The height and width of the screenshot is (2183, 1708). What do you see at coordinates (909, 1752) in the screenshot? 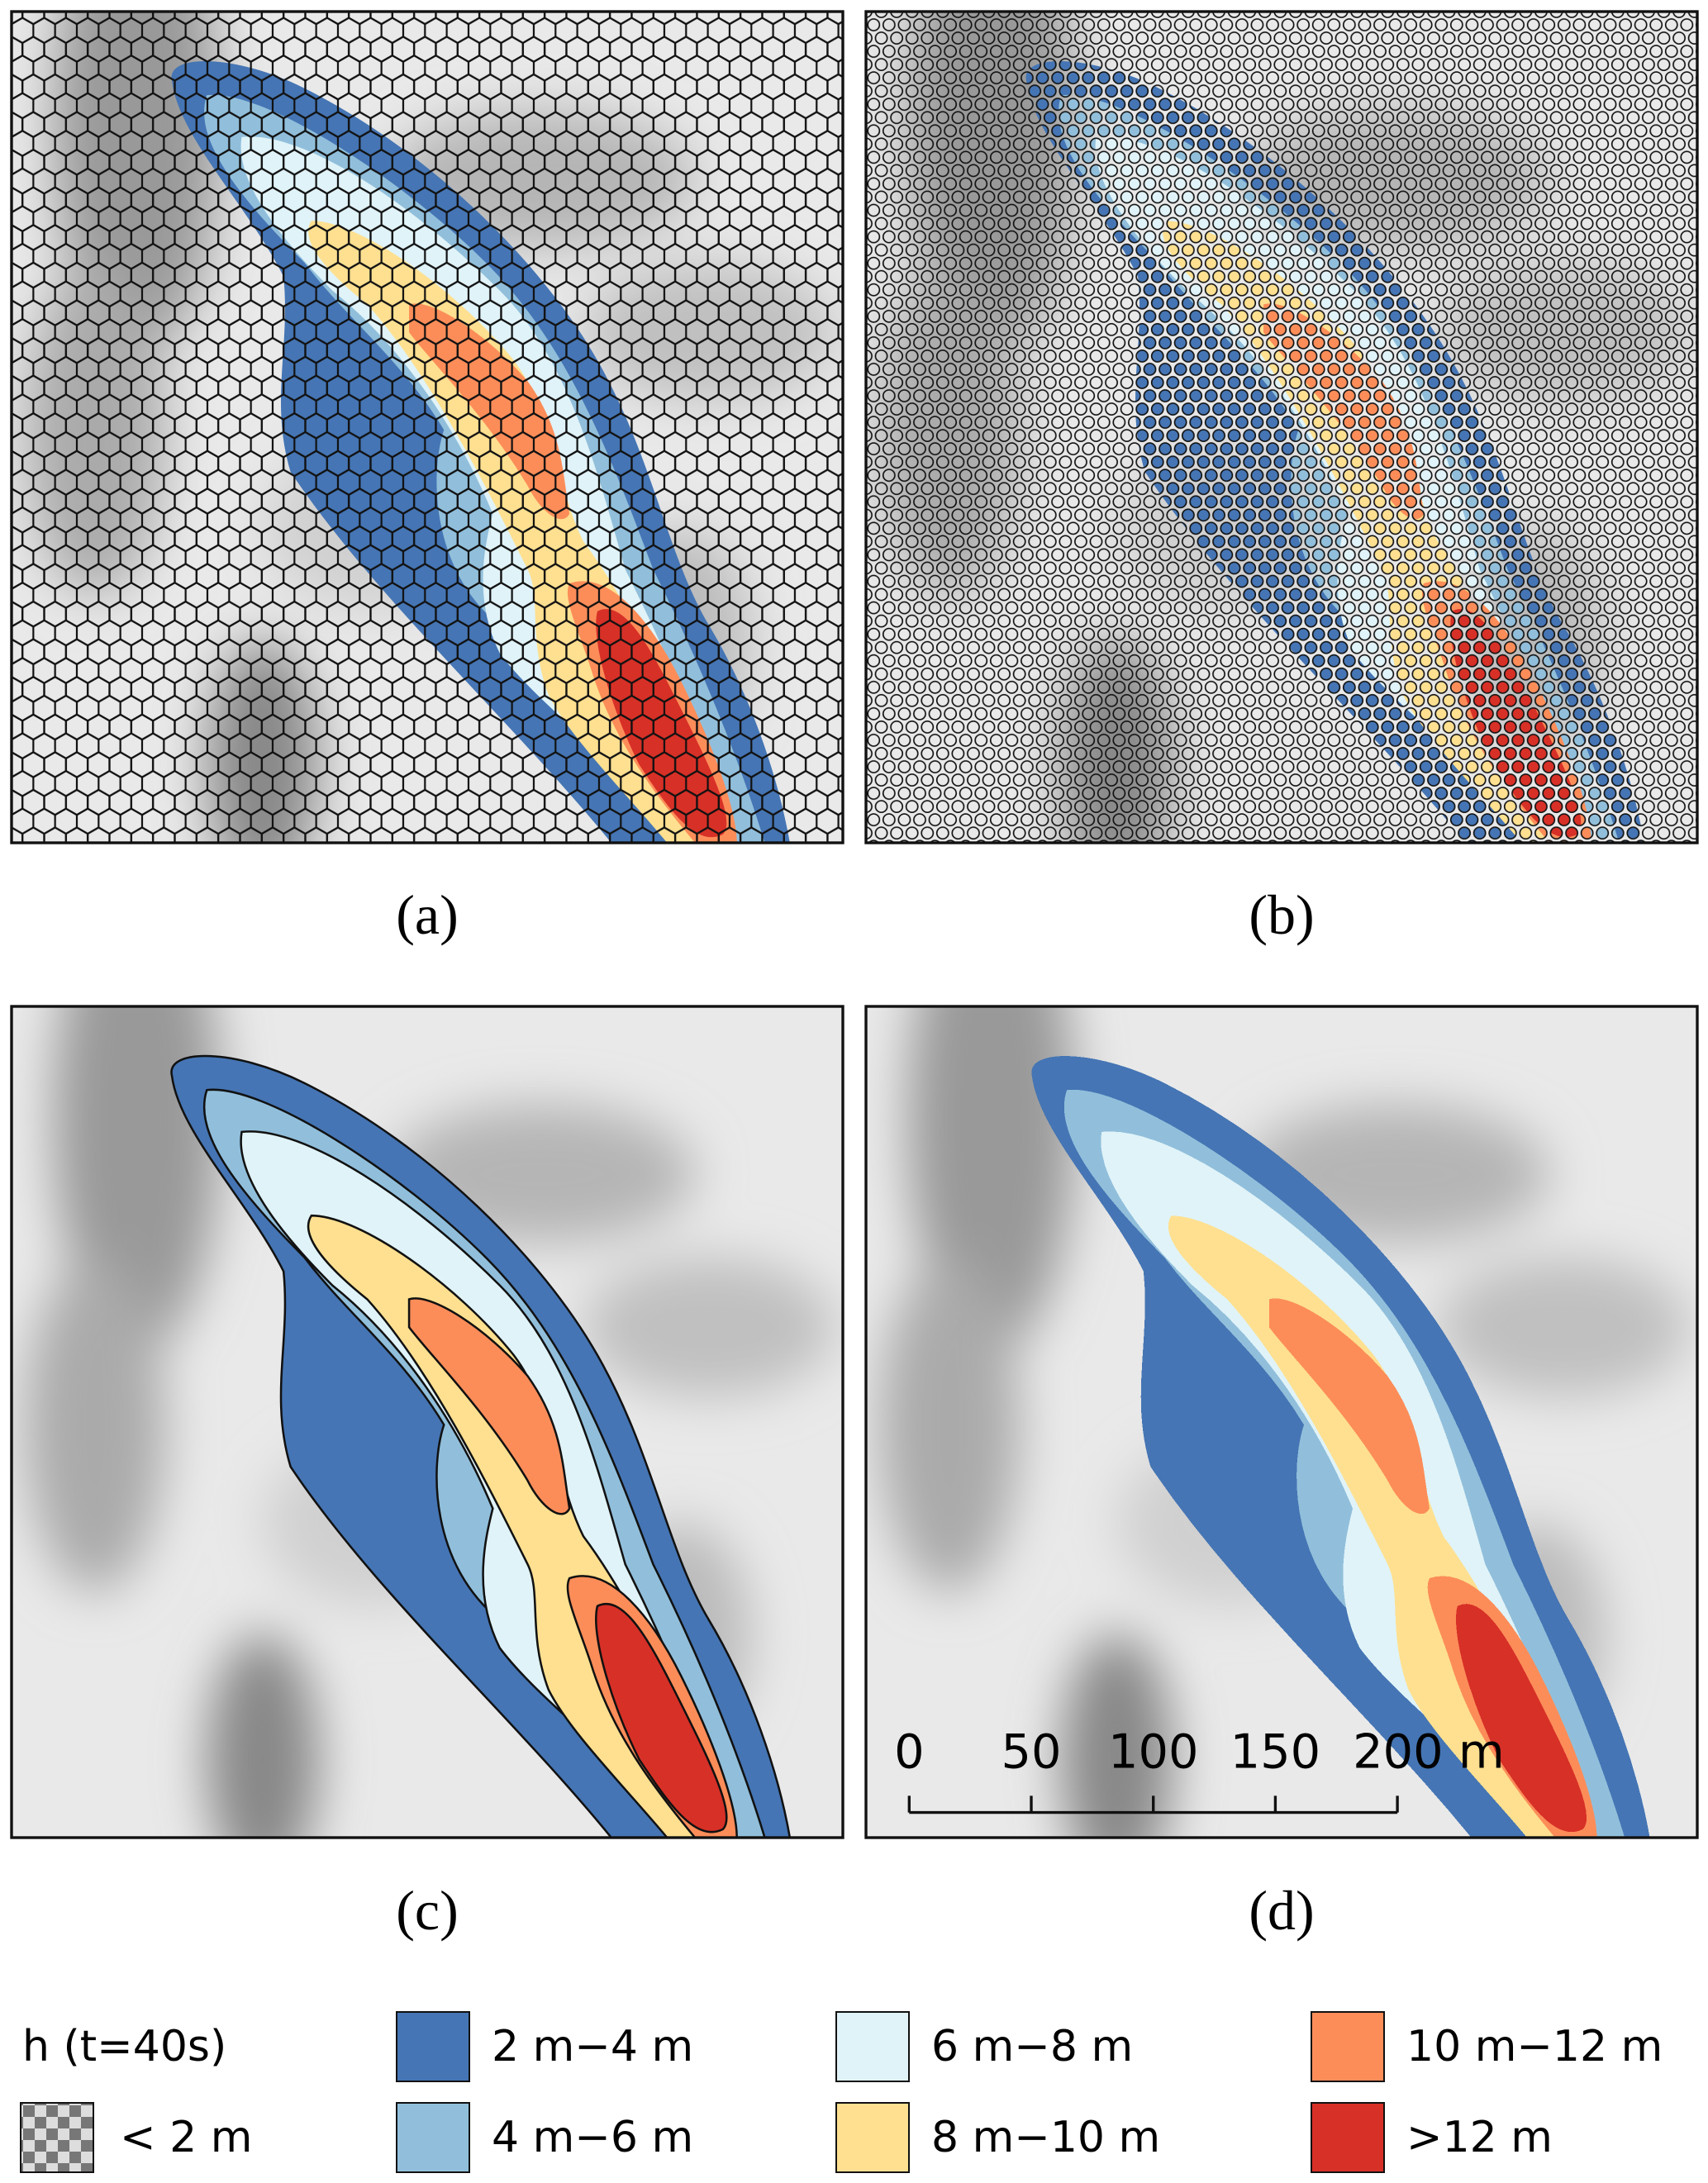
I see `scale-label: 0` at bounding box center [909, 1752].